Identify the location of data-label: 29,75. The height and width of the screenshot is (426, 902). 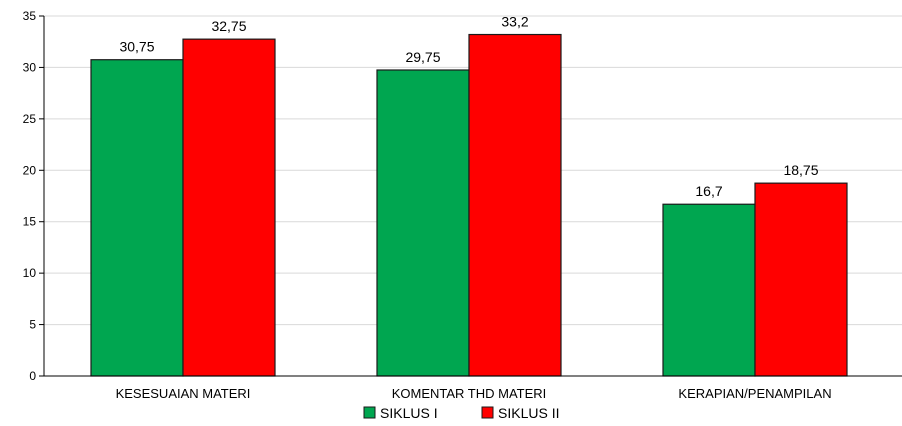
(422, 57).